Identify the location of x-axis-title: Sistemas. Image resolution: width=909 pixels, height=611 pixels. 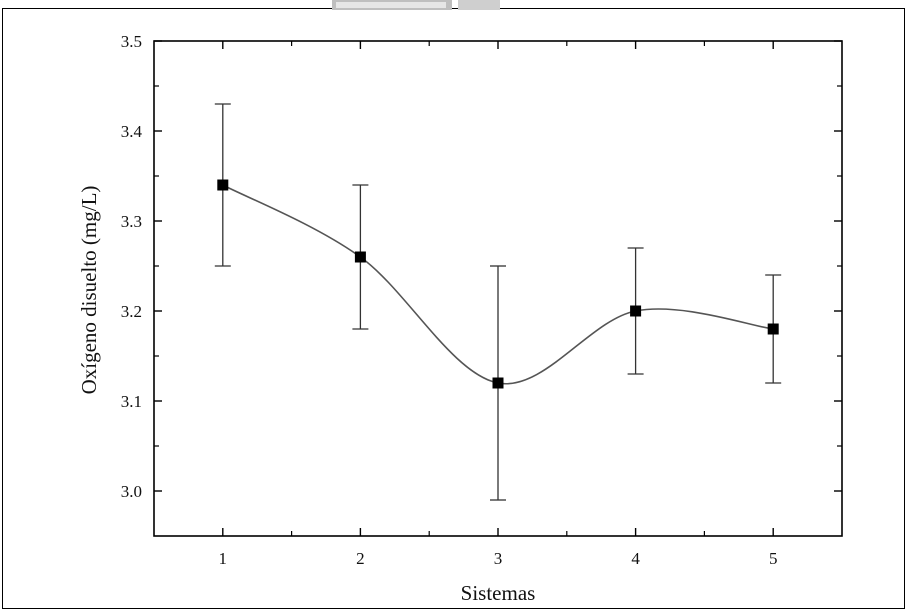
(498, 593).